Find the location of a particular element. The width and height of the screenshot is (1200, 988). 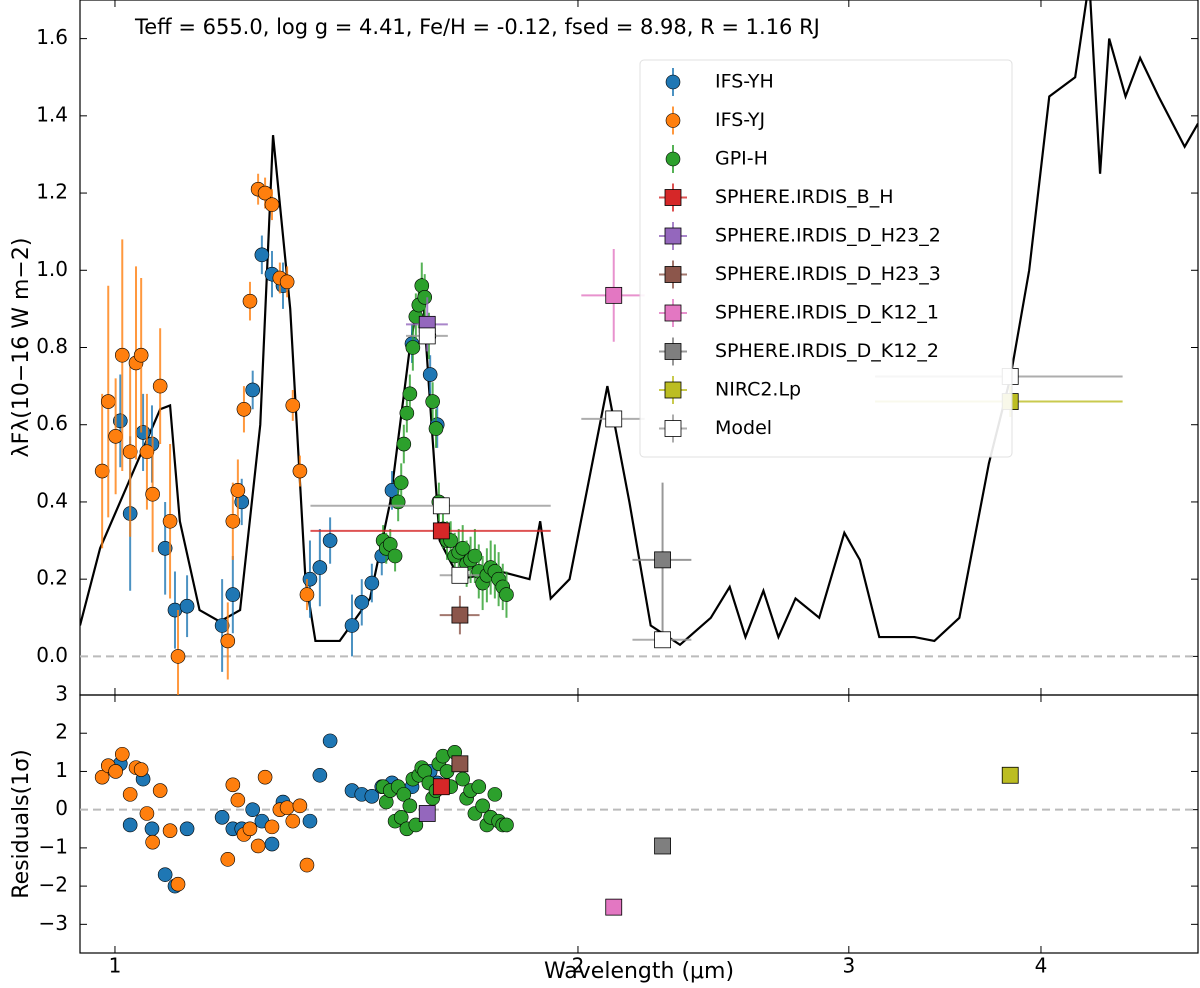

plot-area is located at coordinates (556, 824).